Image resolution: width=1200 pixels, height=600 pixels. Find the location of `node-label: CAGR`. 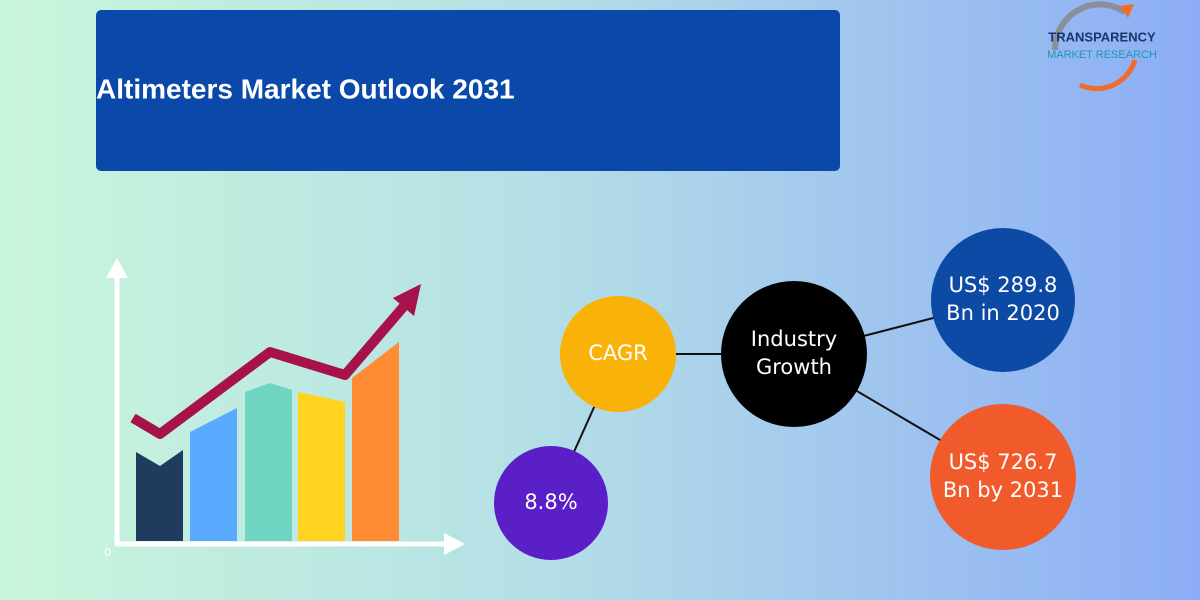

node-label: CAGR is located at coordinates (618, 353).